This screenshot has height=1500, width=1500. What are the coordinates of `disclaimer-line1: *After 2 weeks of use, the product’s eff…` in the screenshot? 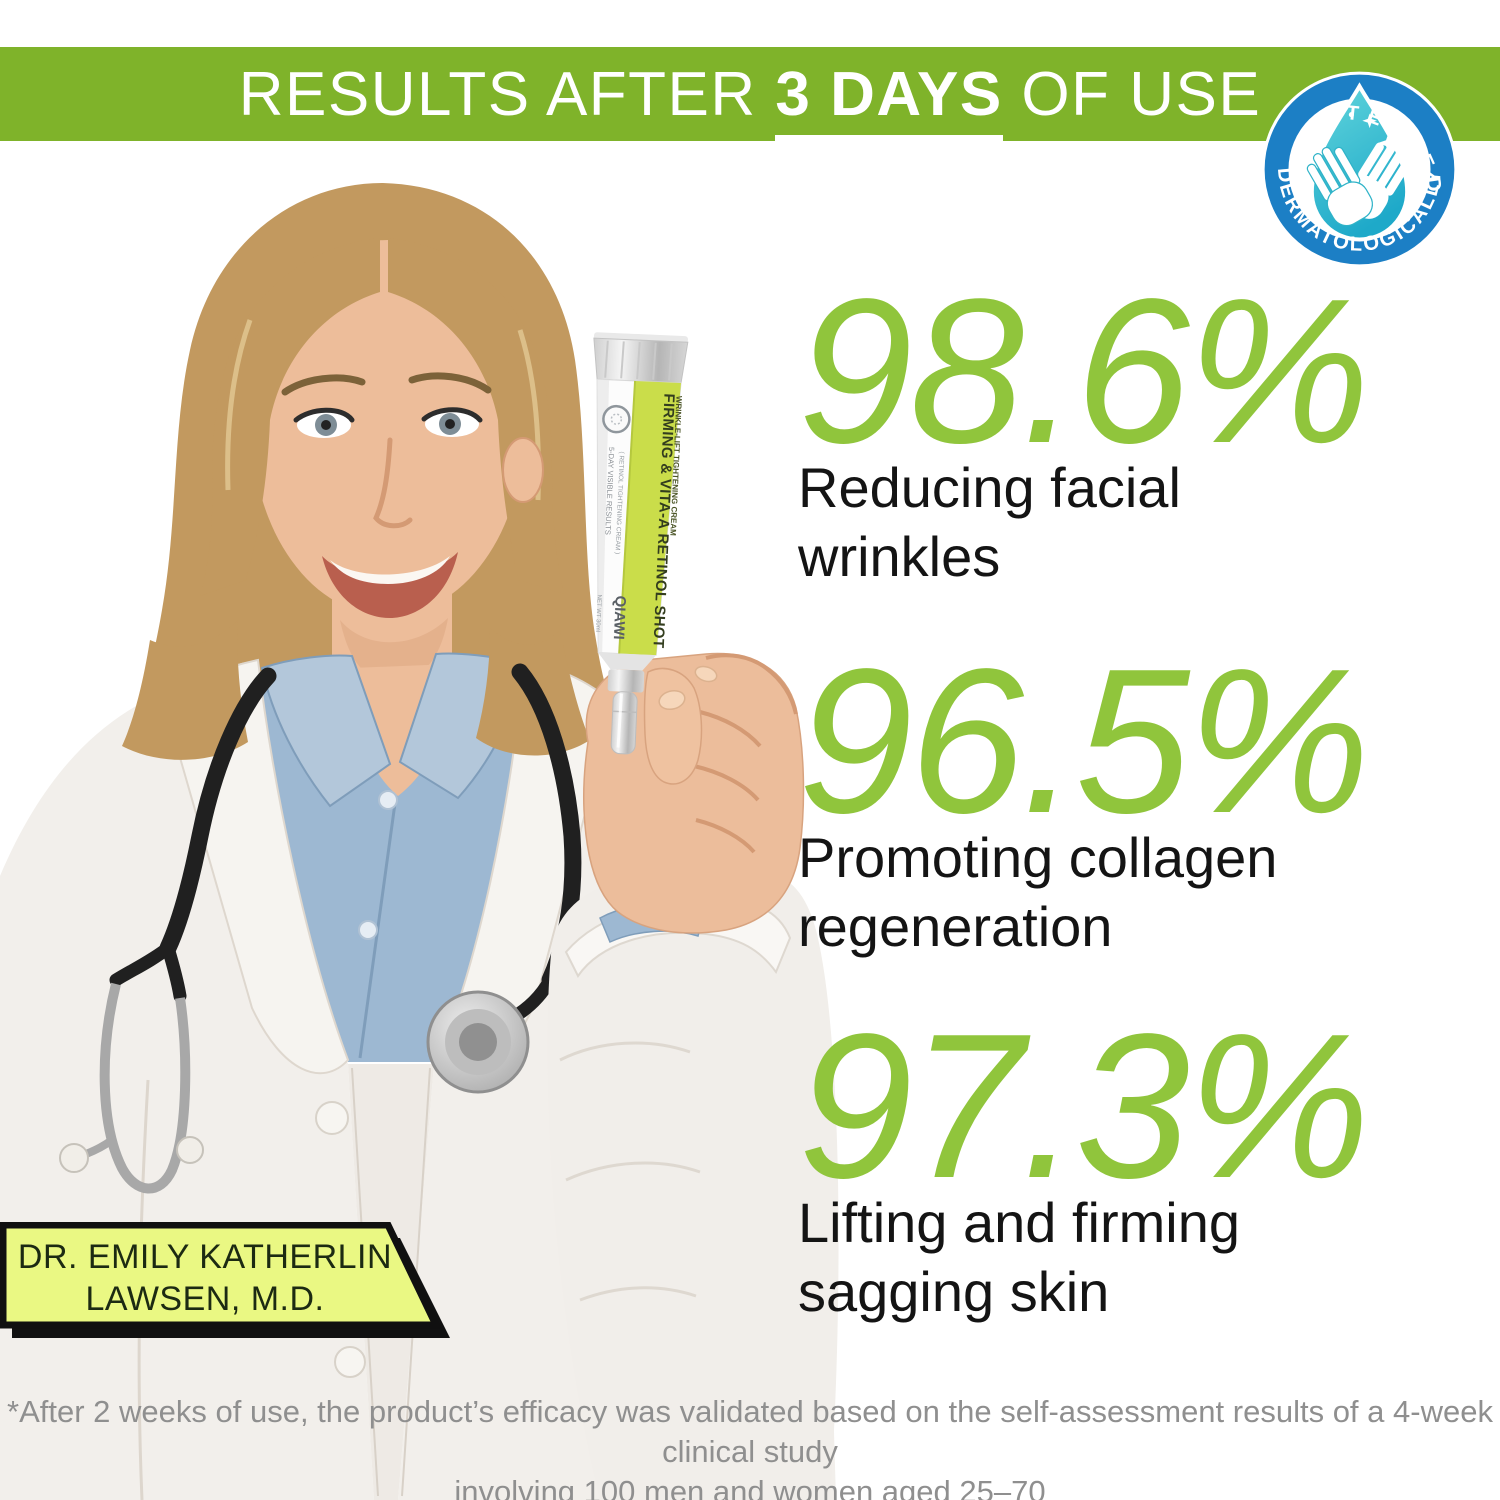 It's located at (750, 1431).